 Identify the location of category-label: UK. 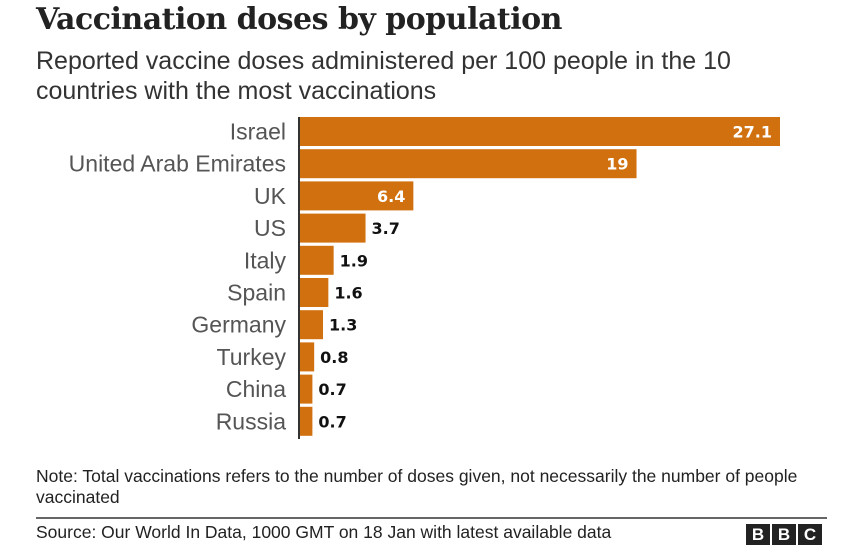
(270, 196).